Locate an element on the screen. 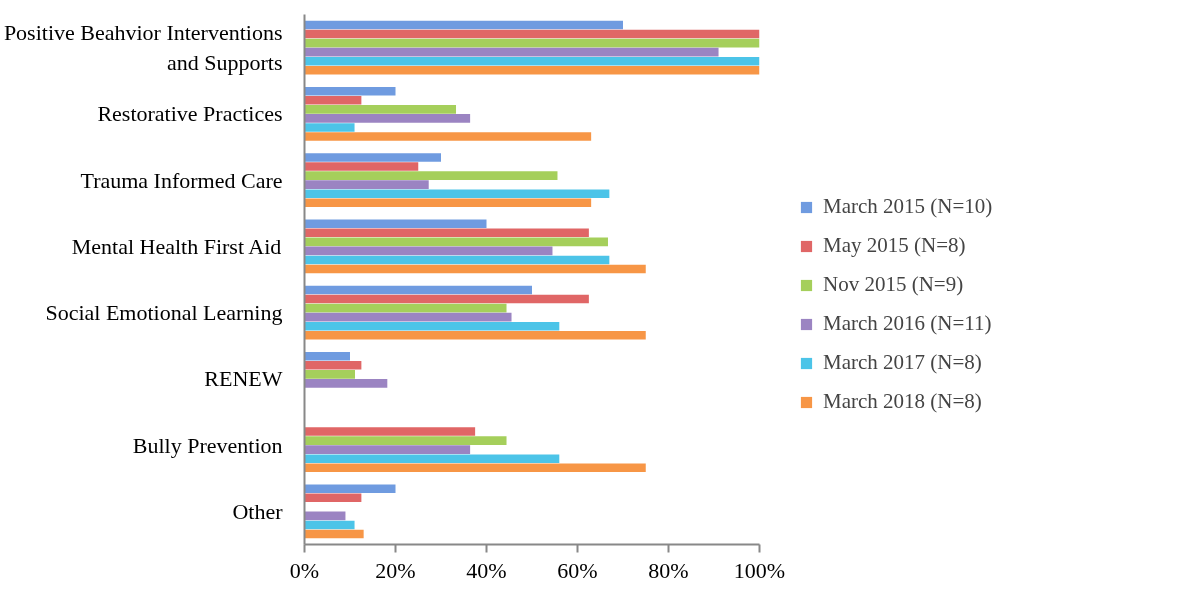 This screenshot has height=590, width=1181. y-tick-label: Social Emotional Learning is located at coordinates (164, 313).